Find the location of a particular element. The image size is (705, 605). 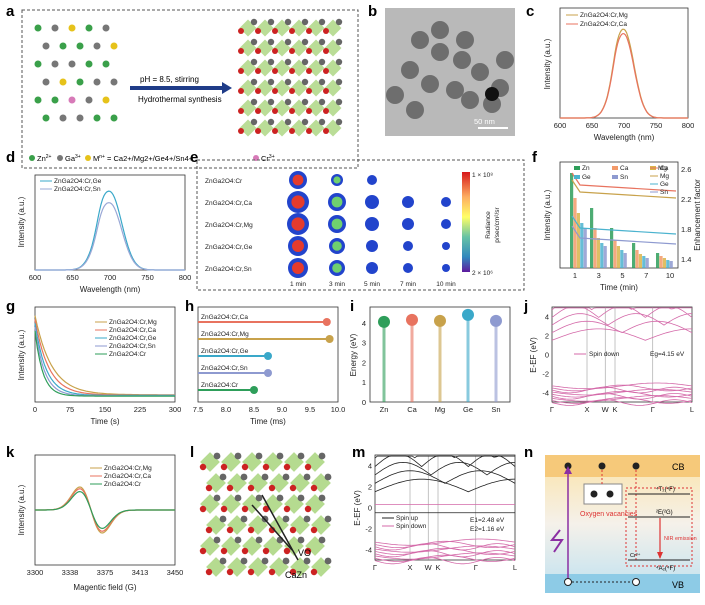

cbar-top: 1 × 10⁸ is located at coordinates (482, 175).